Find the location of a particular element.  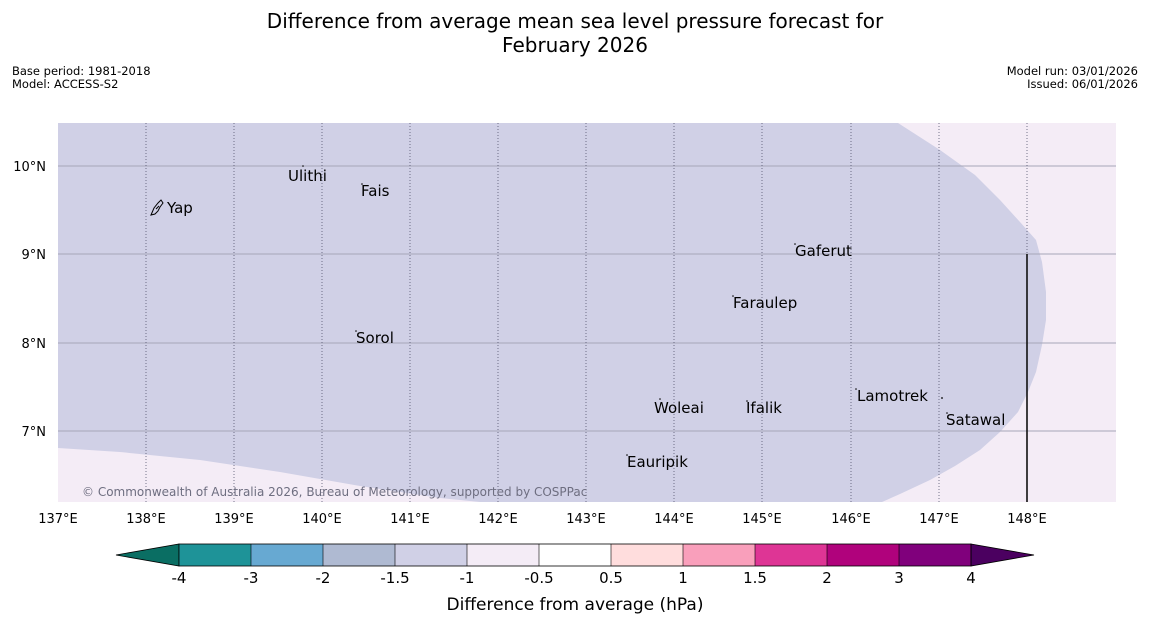

lat-label-7n: 7°N is located at coordinates (34, 432).